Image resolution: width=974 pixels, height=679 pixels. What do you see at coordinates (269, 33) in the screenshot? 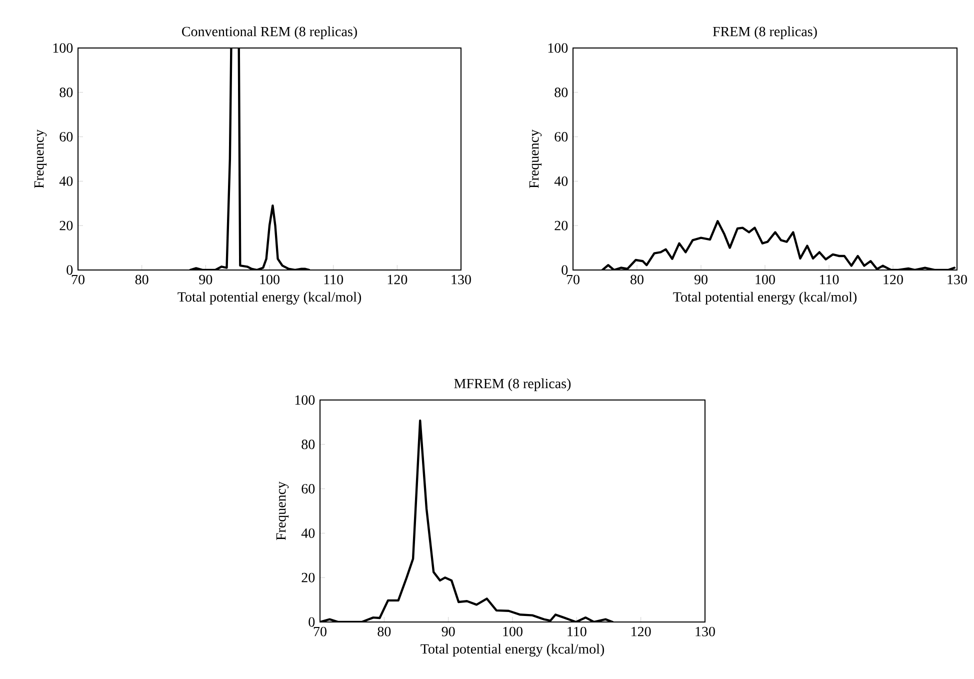
I see `chart-title: Conventional REM (8 replicas)` at bounding box center [269, 33].